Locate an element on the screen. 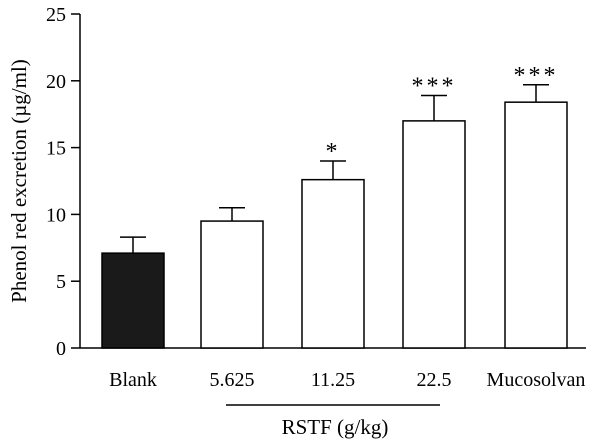 This screenshot has width=600, height=445. y-tick-label: 25 is located at coordinates (56, 15).